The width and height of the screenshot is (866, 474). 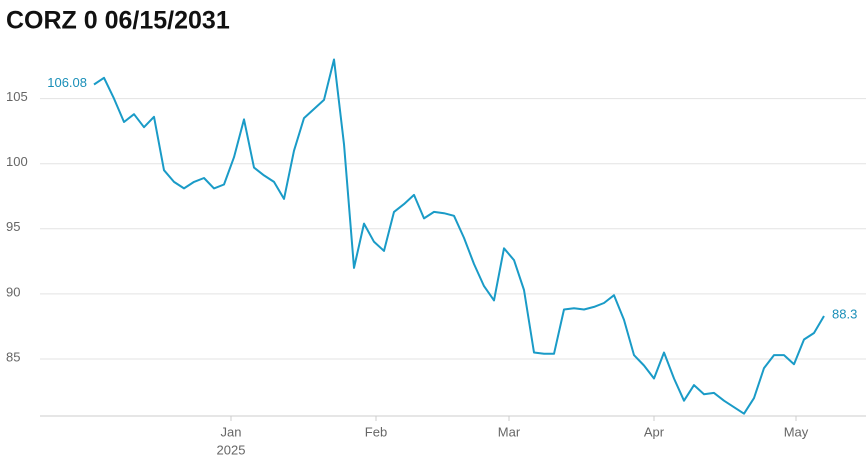 I want to click on x-tick-year: 2025, so click(x=231, y=449).